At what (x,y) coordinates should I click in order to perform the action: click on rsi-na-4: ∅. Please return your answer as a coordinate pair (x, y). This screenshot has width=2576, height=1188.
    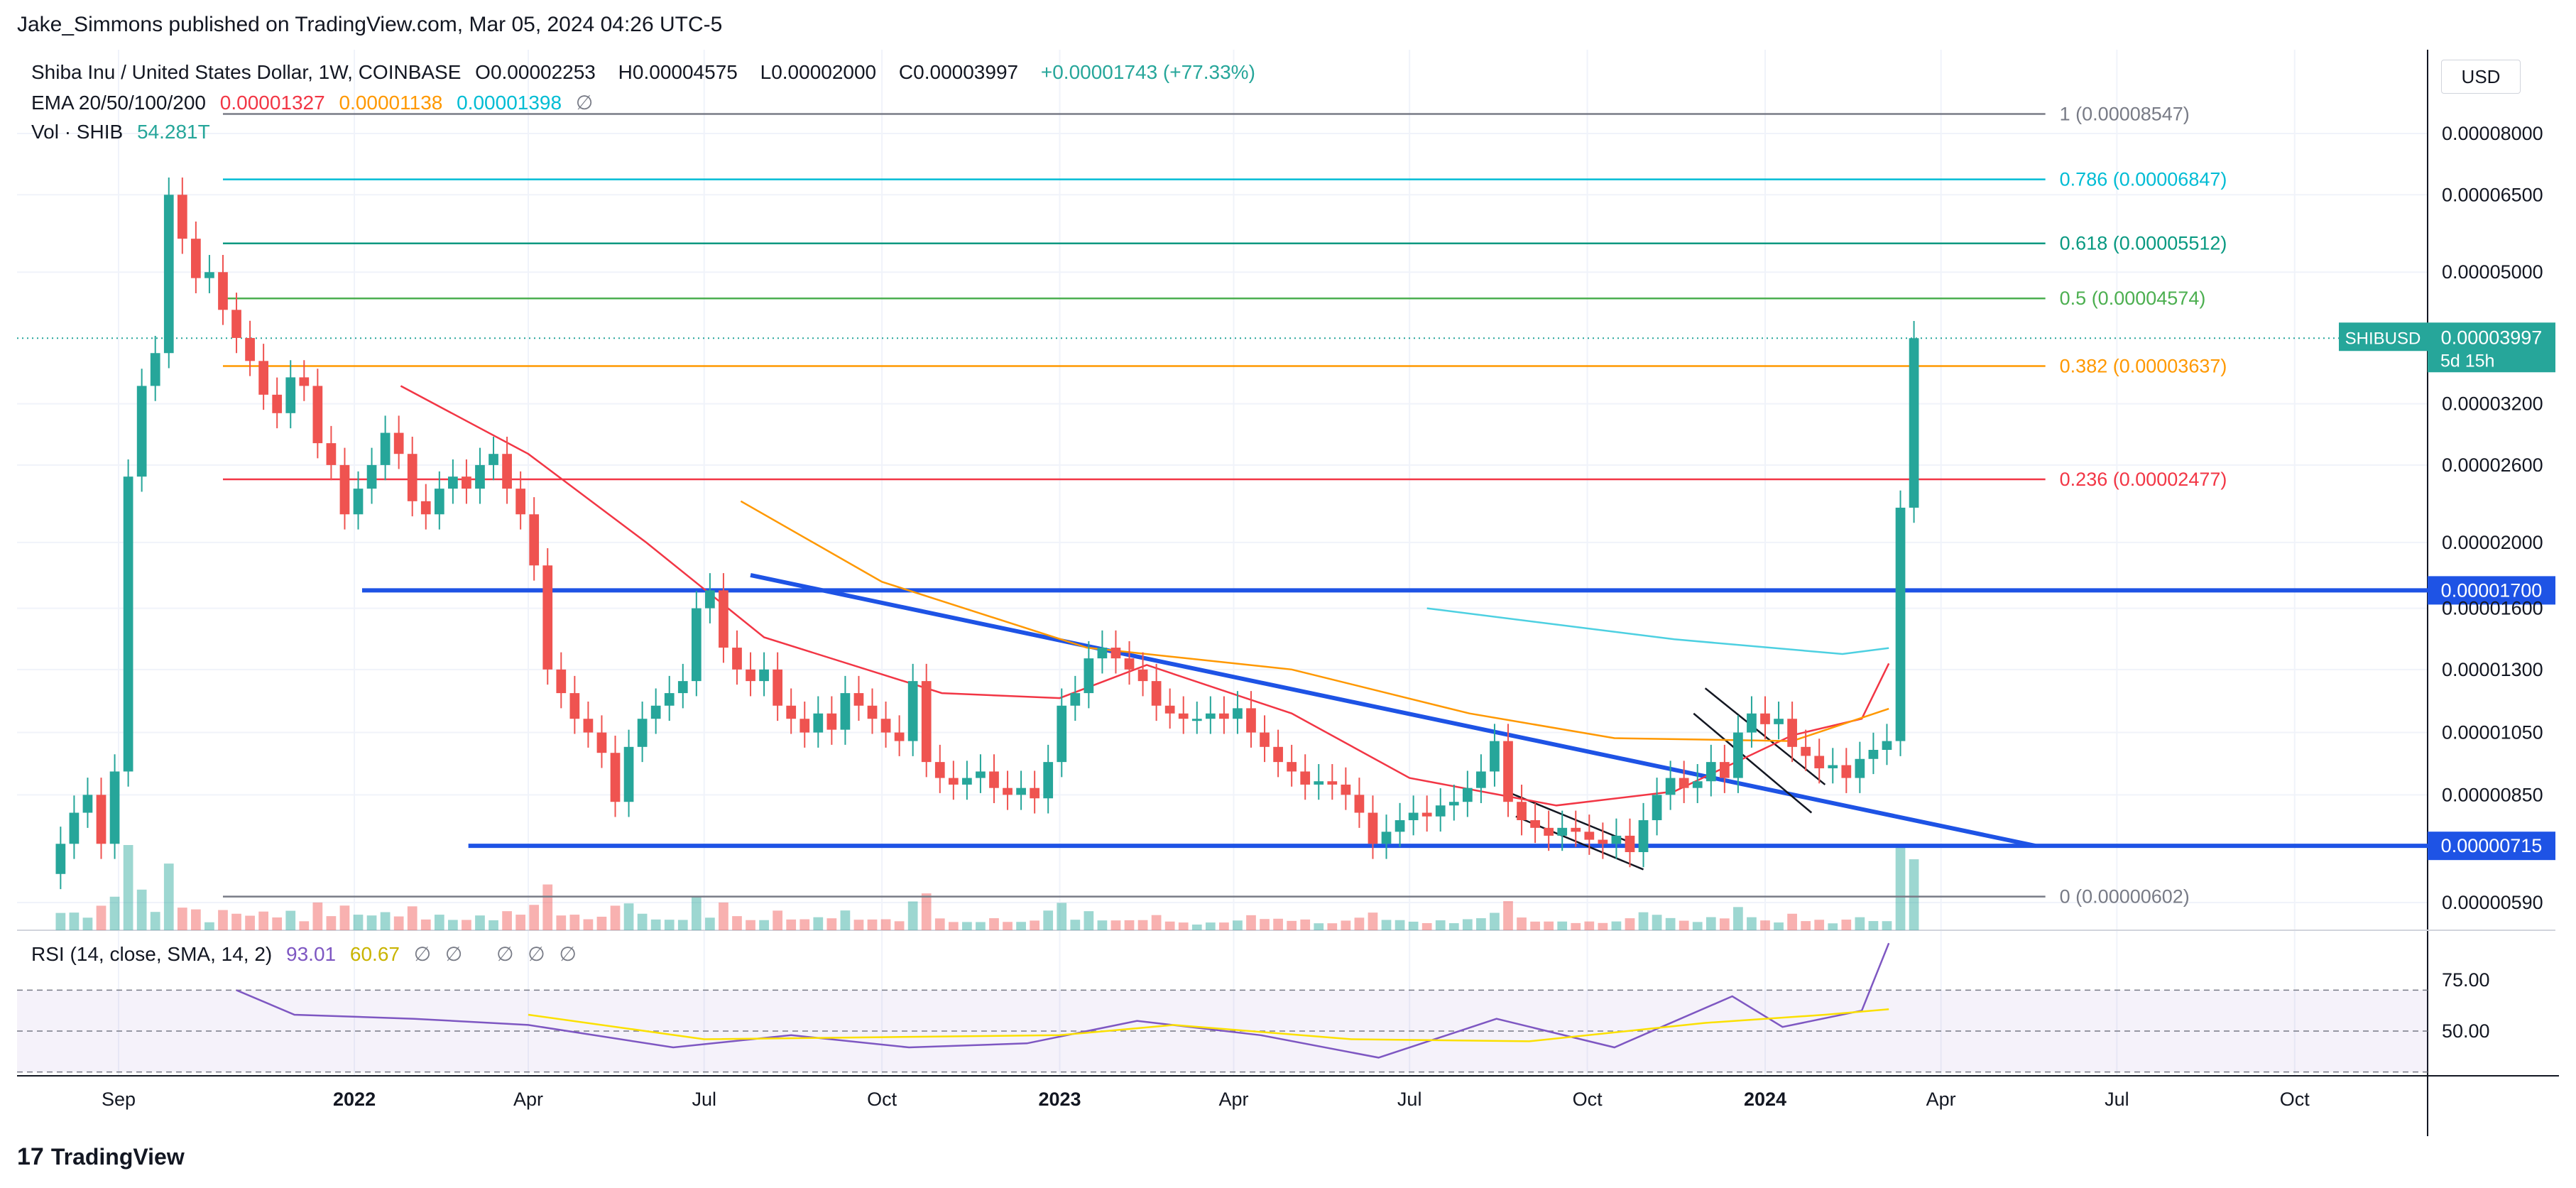
    Looking at the image, I should click on (536, 954).